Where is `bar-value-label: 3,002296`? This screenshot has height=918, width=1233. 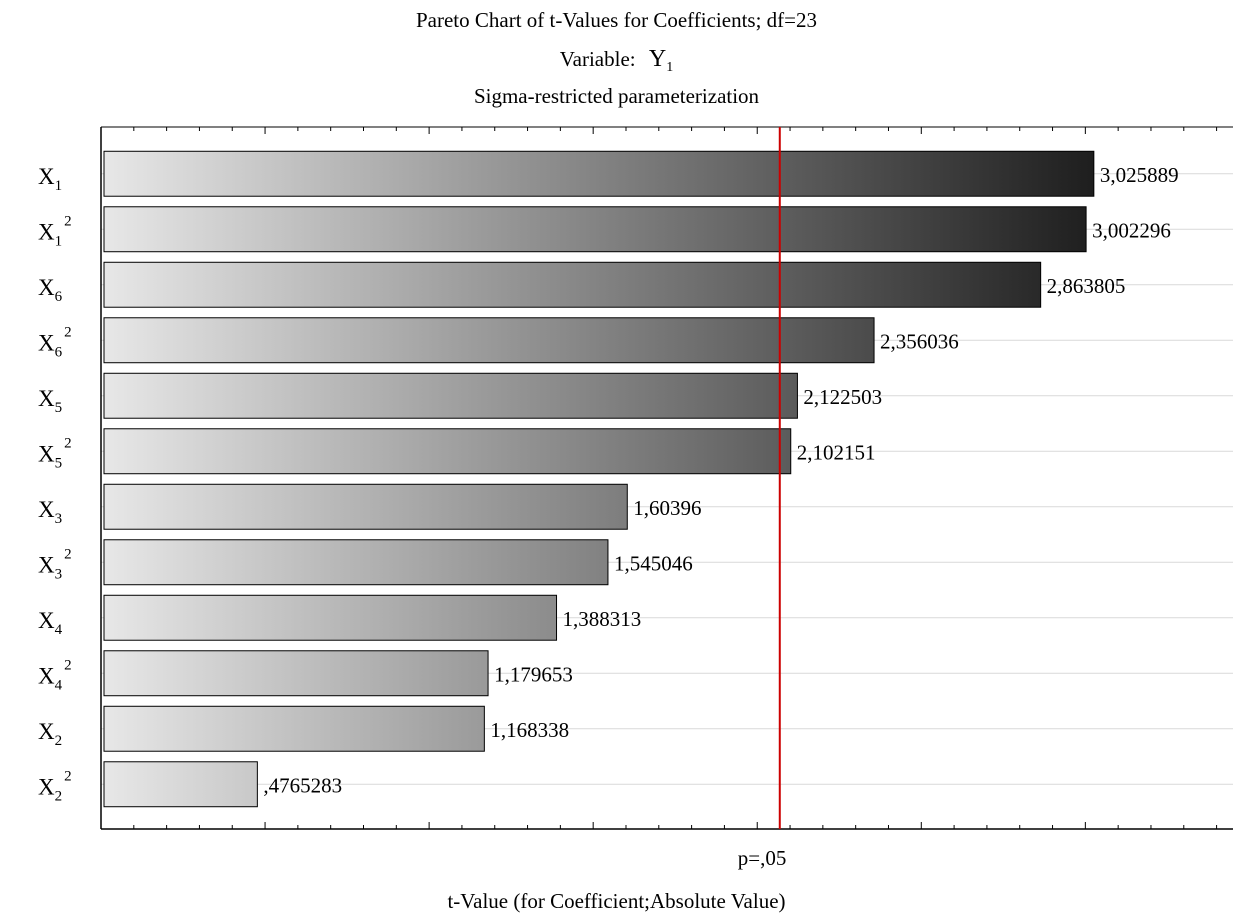 bar-value-label: 3,002296 is located at coordinates (1131, 230).